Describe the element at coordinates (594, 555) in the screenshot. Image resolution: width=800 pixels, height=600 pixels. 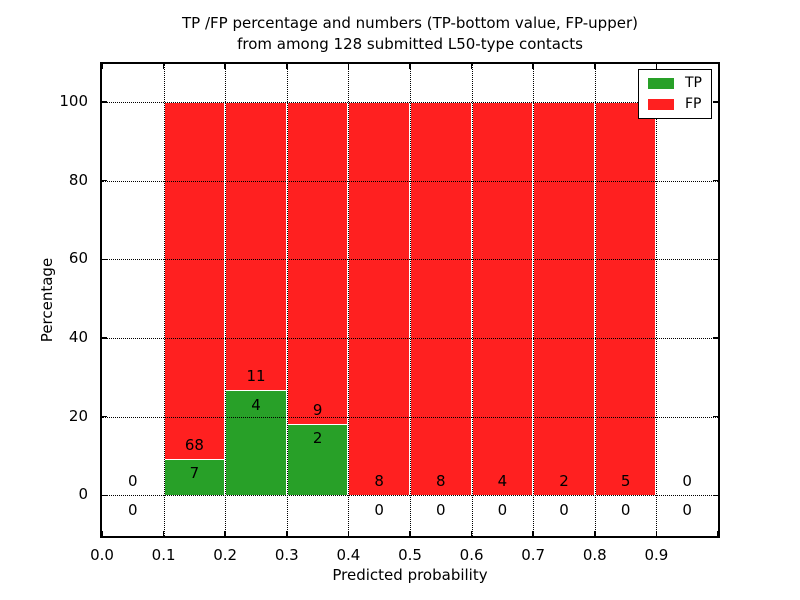
I see `x-tick-label-0.8: 0.8` at that location.